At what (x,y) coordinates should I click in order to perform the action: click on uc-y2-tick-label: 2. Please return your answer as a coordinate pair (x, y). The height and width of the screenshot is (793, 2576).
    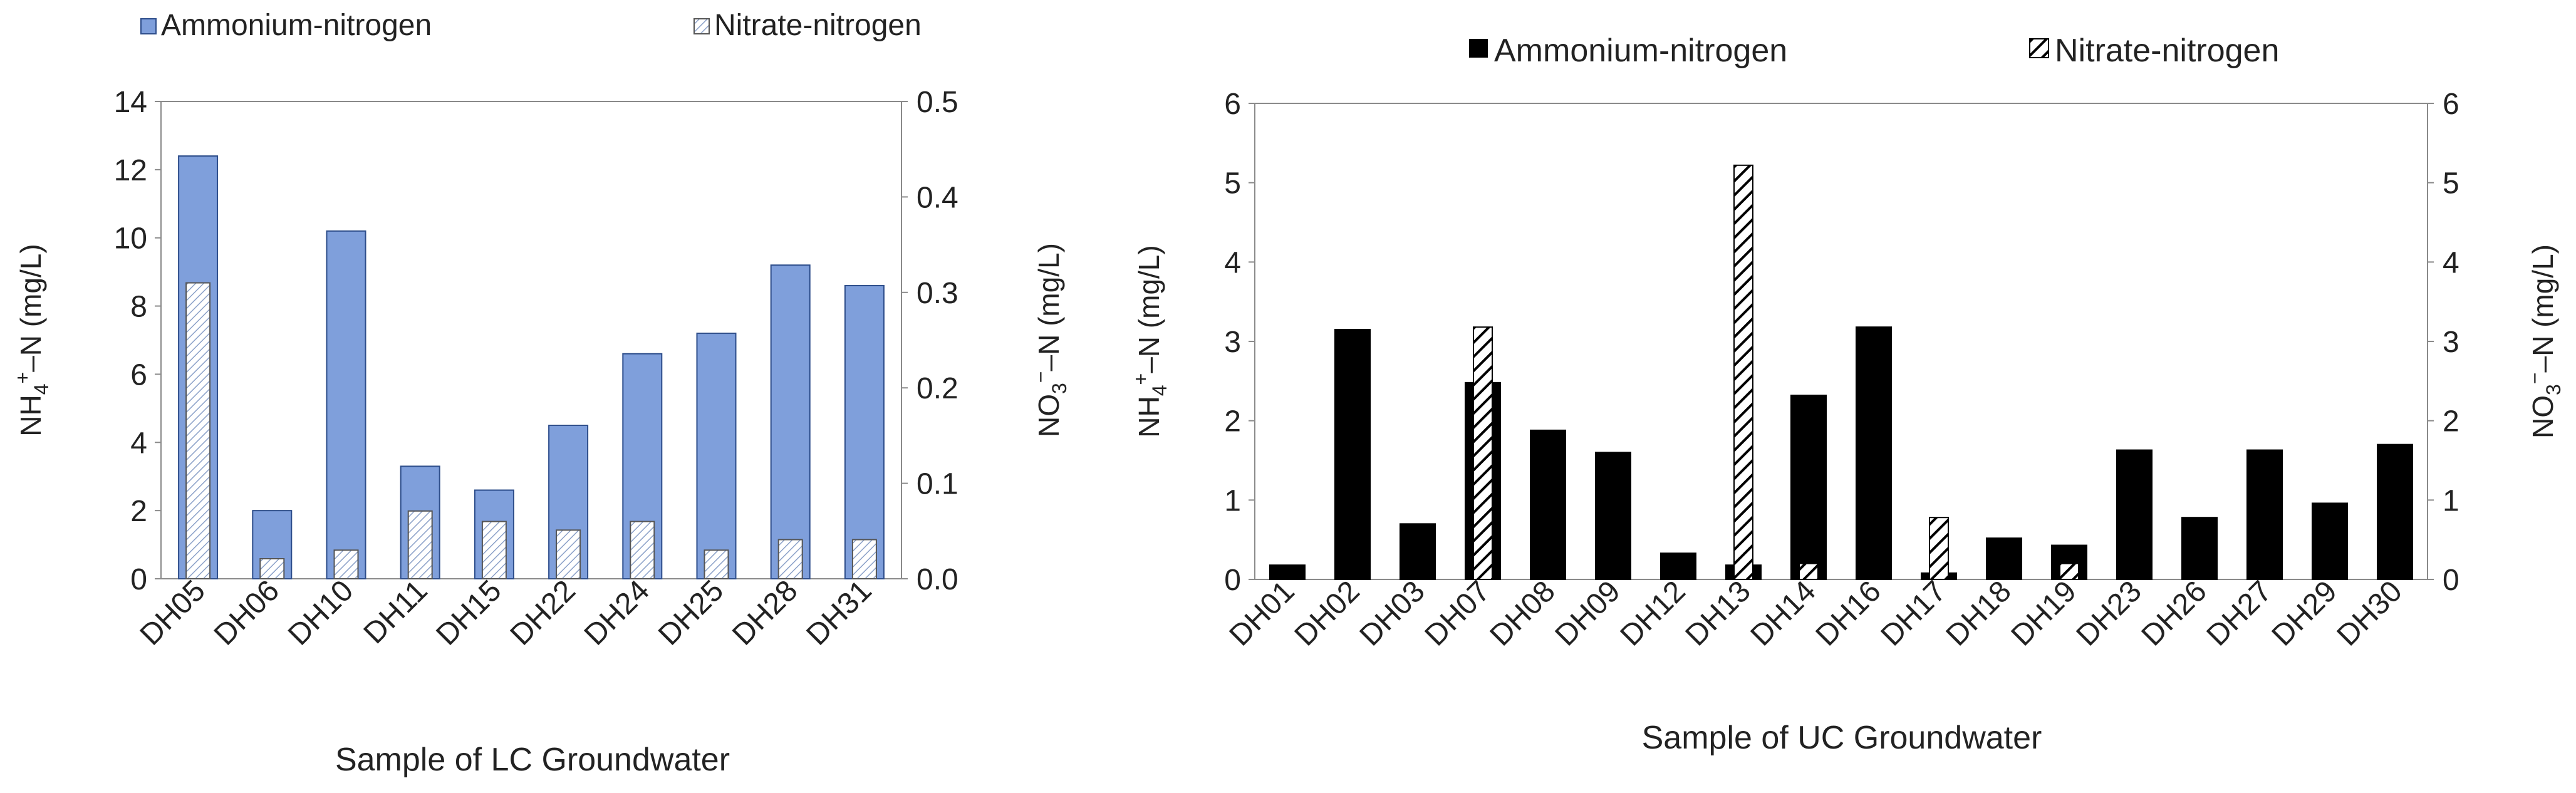
    Looking at the image, I should click on (2451, 421).